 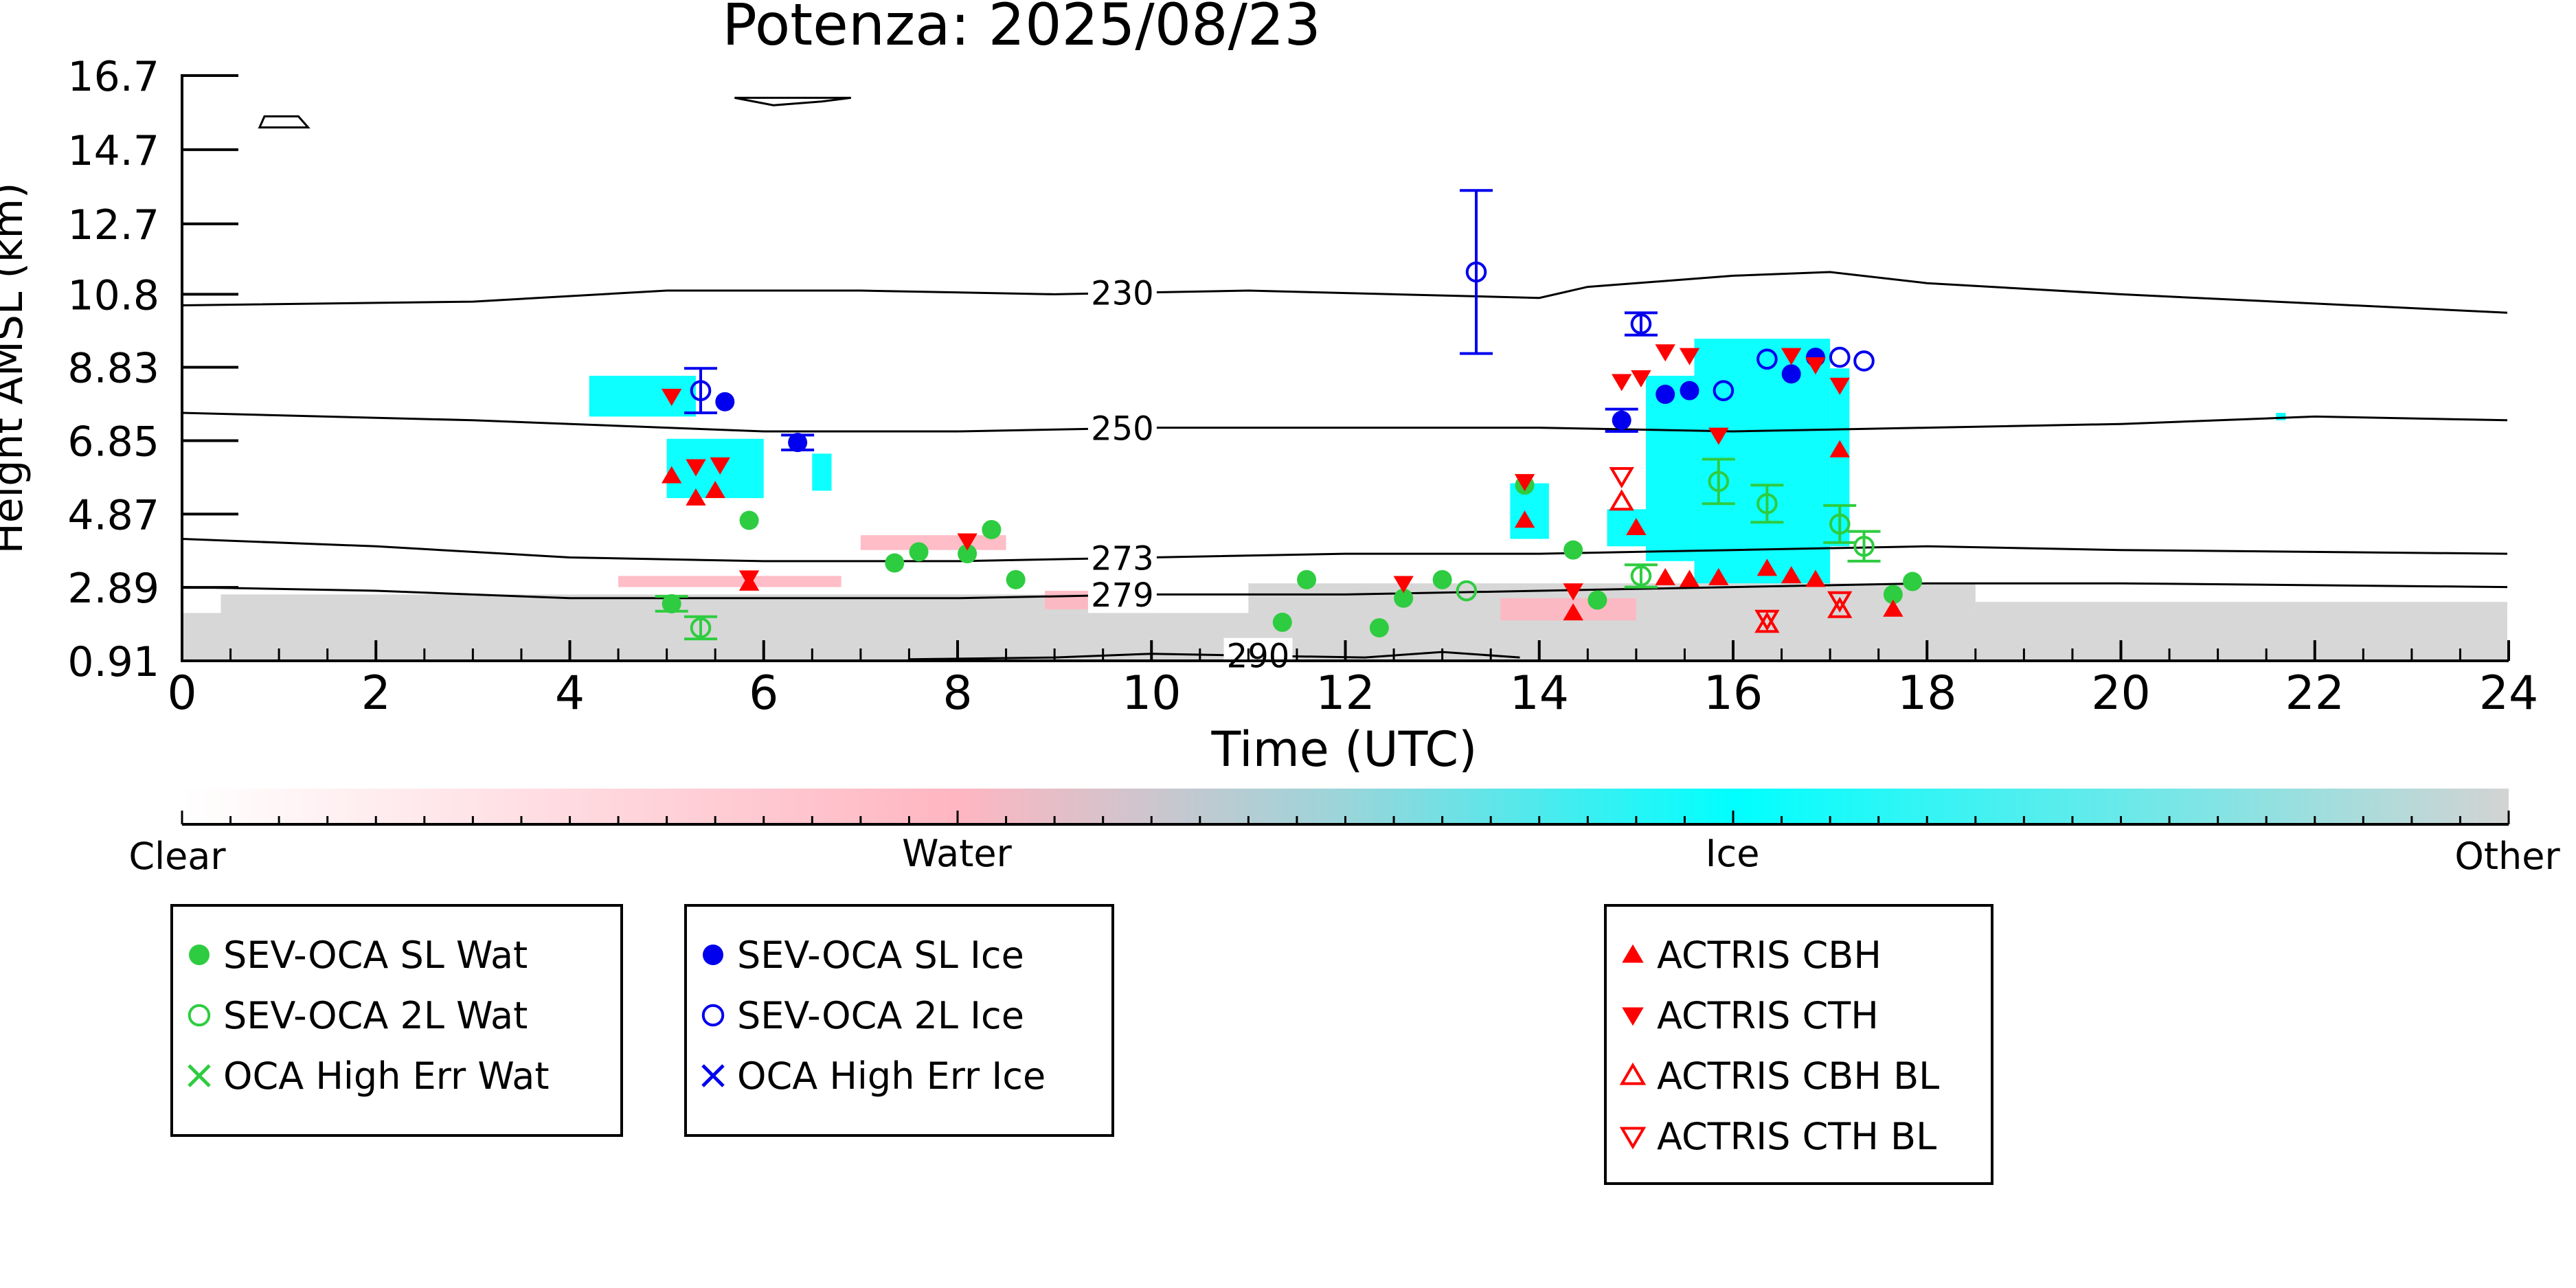 I want to click on x-tick-label-18: 18, so click(x=1927, y=693).